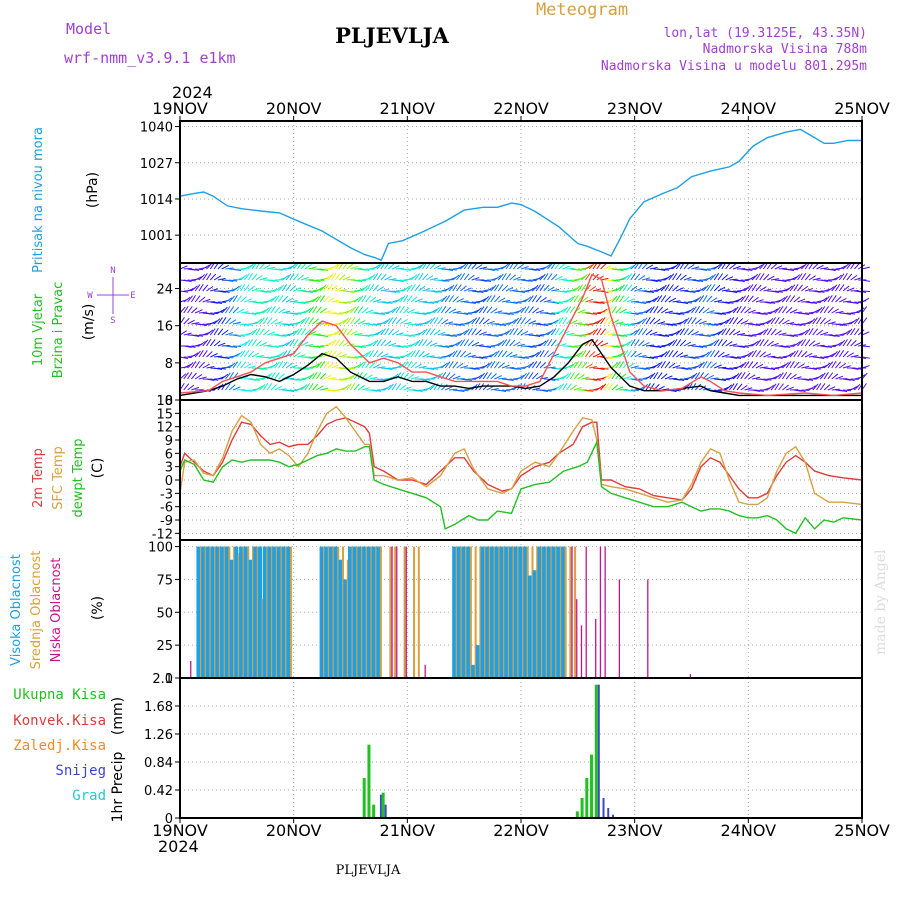 This screenshot has height=900, width=900. I want to click on cloud-ytick-label: 50, so click(164, 613).